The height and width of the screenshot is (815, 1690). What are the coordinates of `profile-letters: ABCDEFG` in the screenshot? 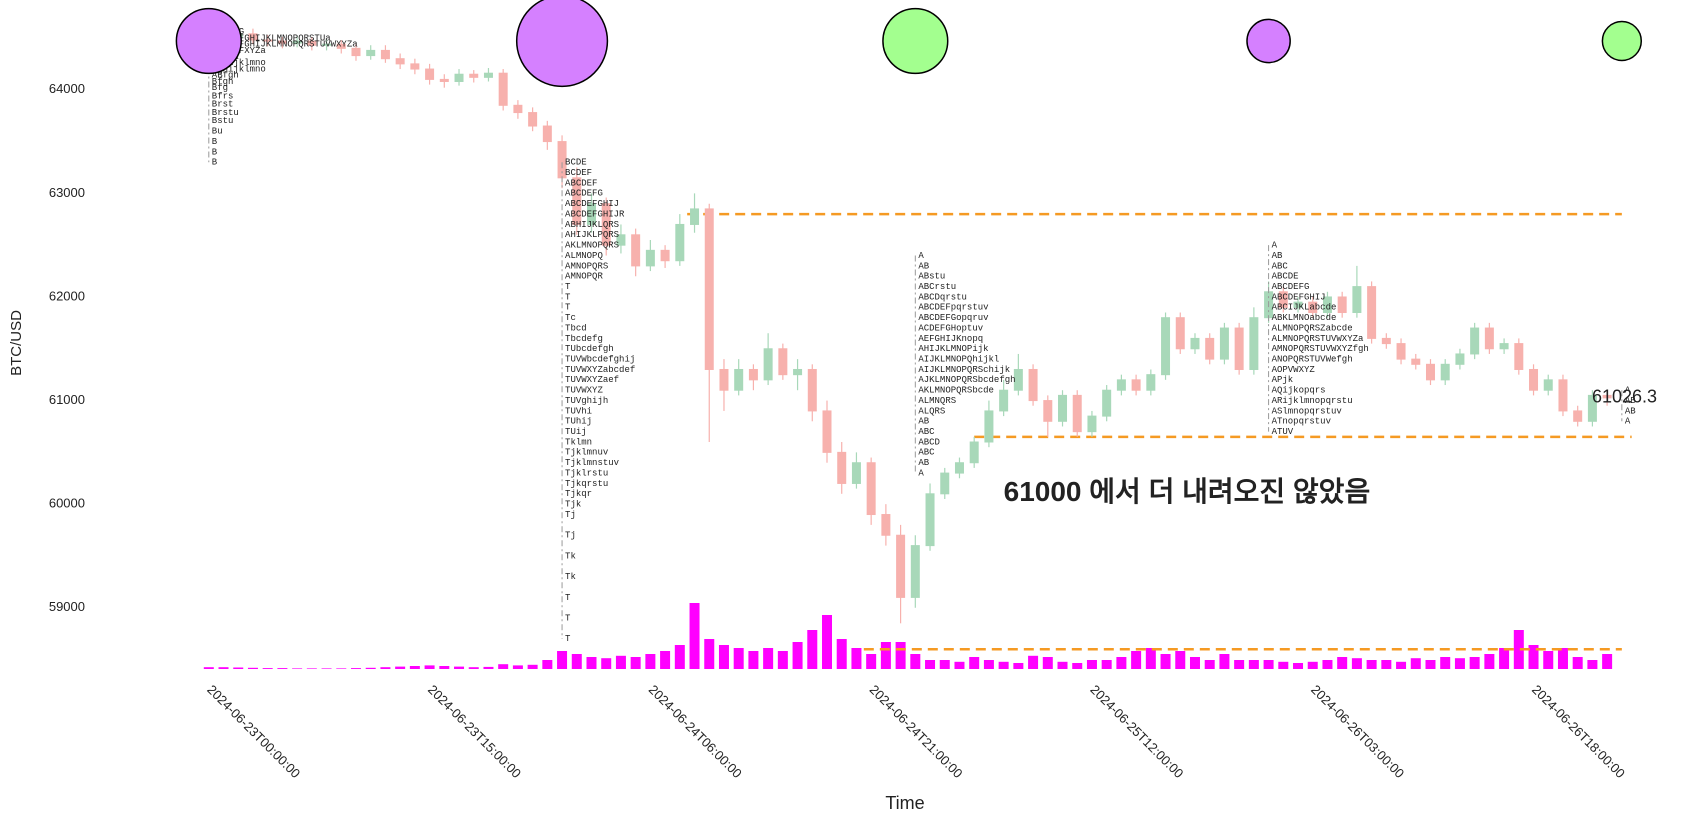 It's located at (584, 194).